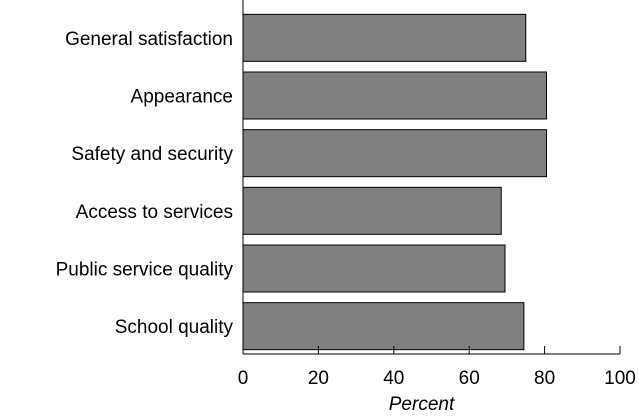  I want to click on x-tick-label: 80, so click(544, 378).